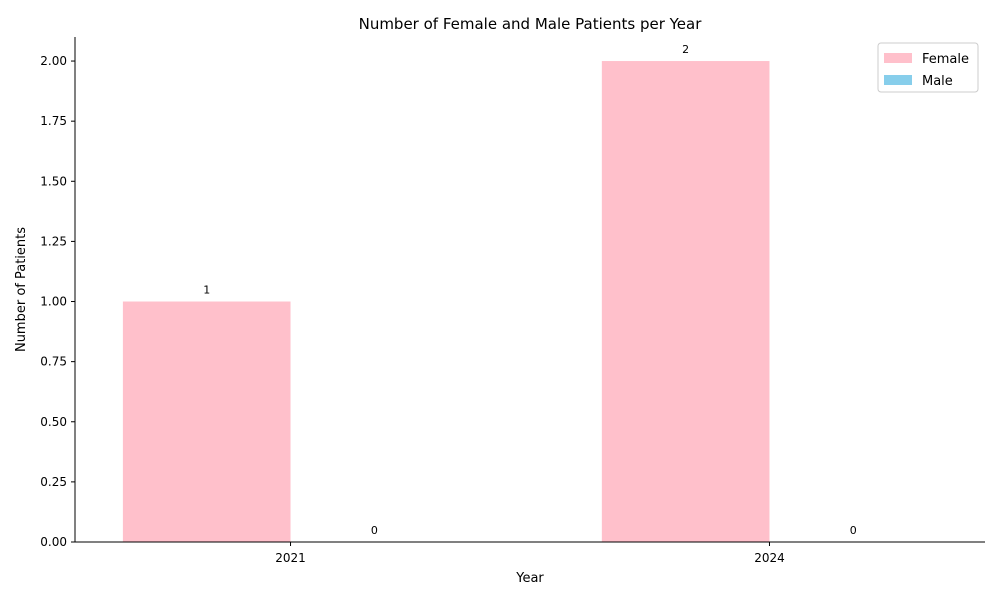  What do you see at coordinates (53, 61) in the screenshot?
I see `y-tick-label: 2.00` at bounding box center [53, 61].